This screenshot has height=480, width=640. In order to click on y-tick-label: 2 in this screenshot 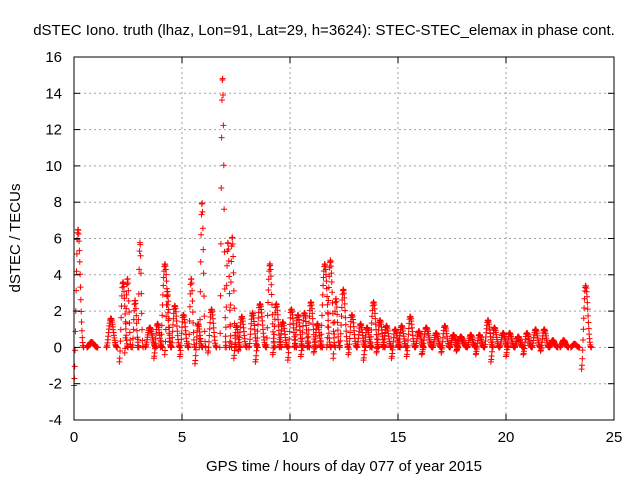, I will do `click(58, 311)`.